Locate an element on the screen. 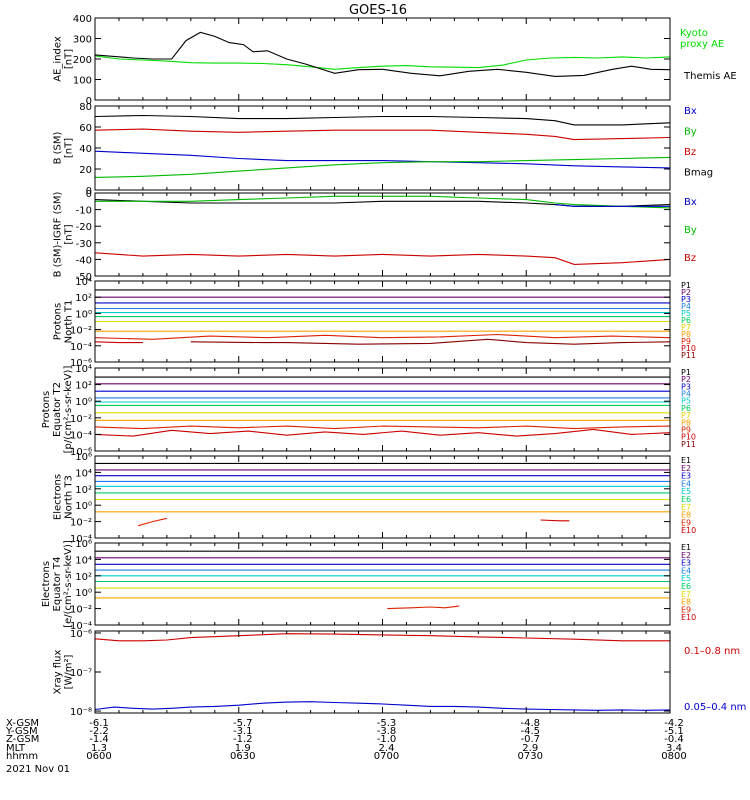 The width and height of the screenshot is (750, 800). y-axis-title: North T3 is located at coordinates (69, 497).